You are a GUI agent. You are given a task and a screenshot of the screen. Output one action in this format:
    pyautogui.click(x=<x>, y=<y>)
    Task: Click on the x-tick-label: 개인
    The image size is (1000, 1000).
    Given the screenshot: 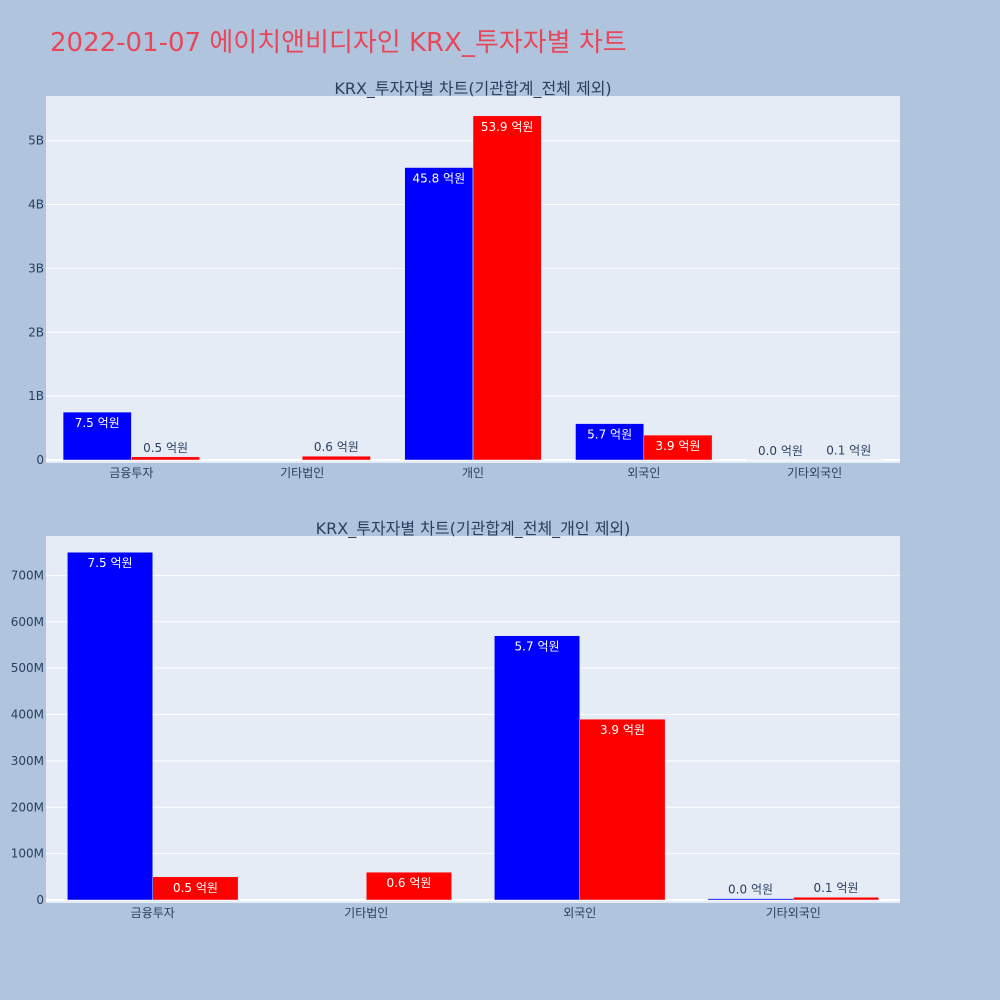 What is the action you would take?
    pyautogui.click(x=473, y=473)
    